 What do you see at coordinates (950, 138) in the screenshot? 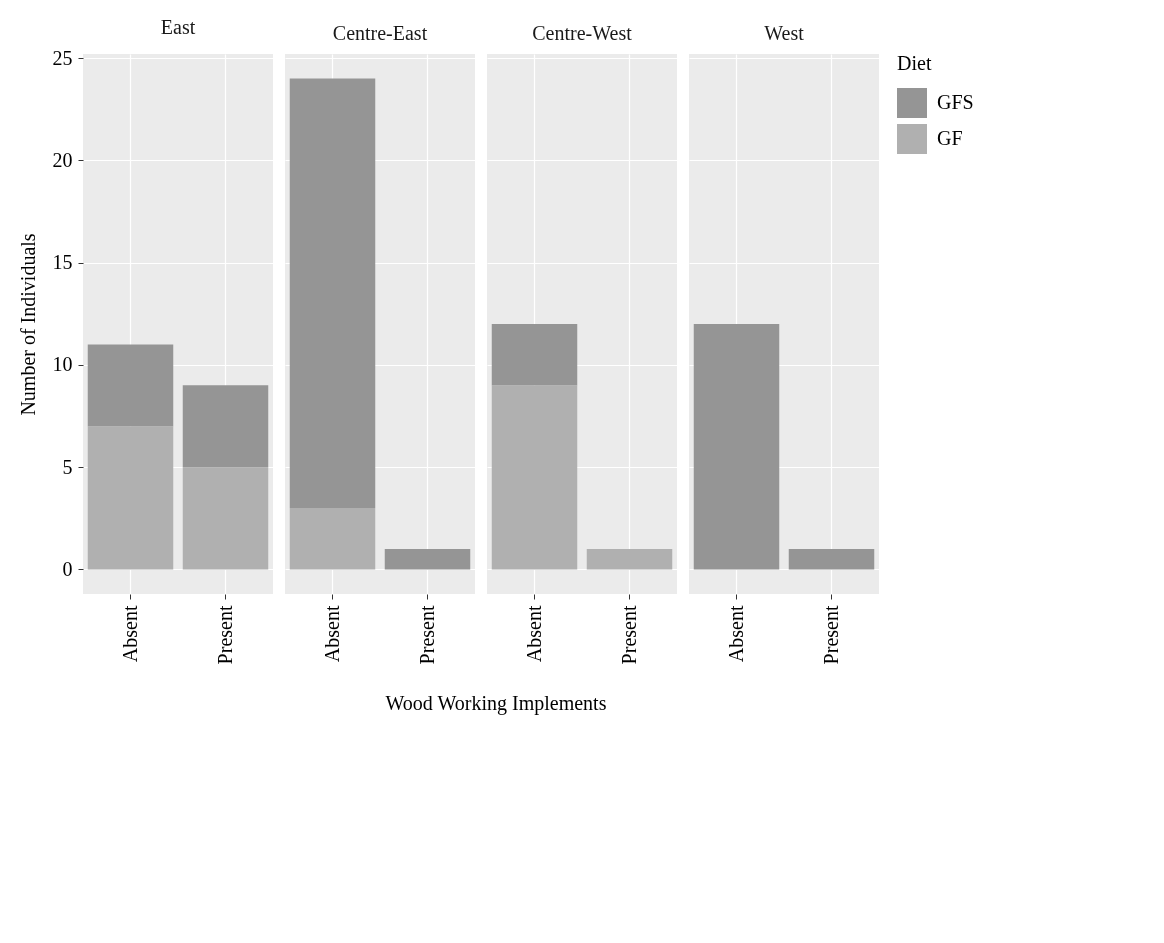
I see `legend-label: GF` at bounding box center [950, 138].